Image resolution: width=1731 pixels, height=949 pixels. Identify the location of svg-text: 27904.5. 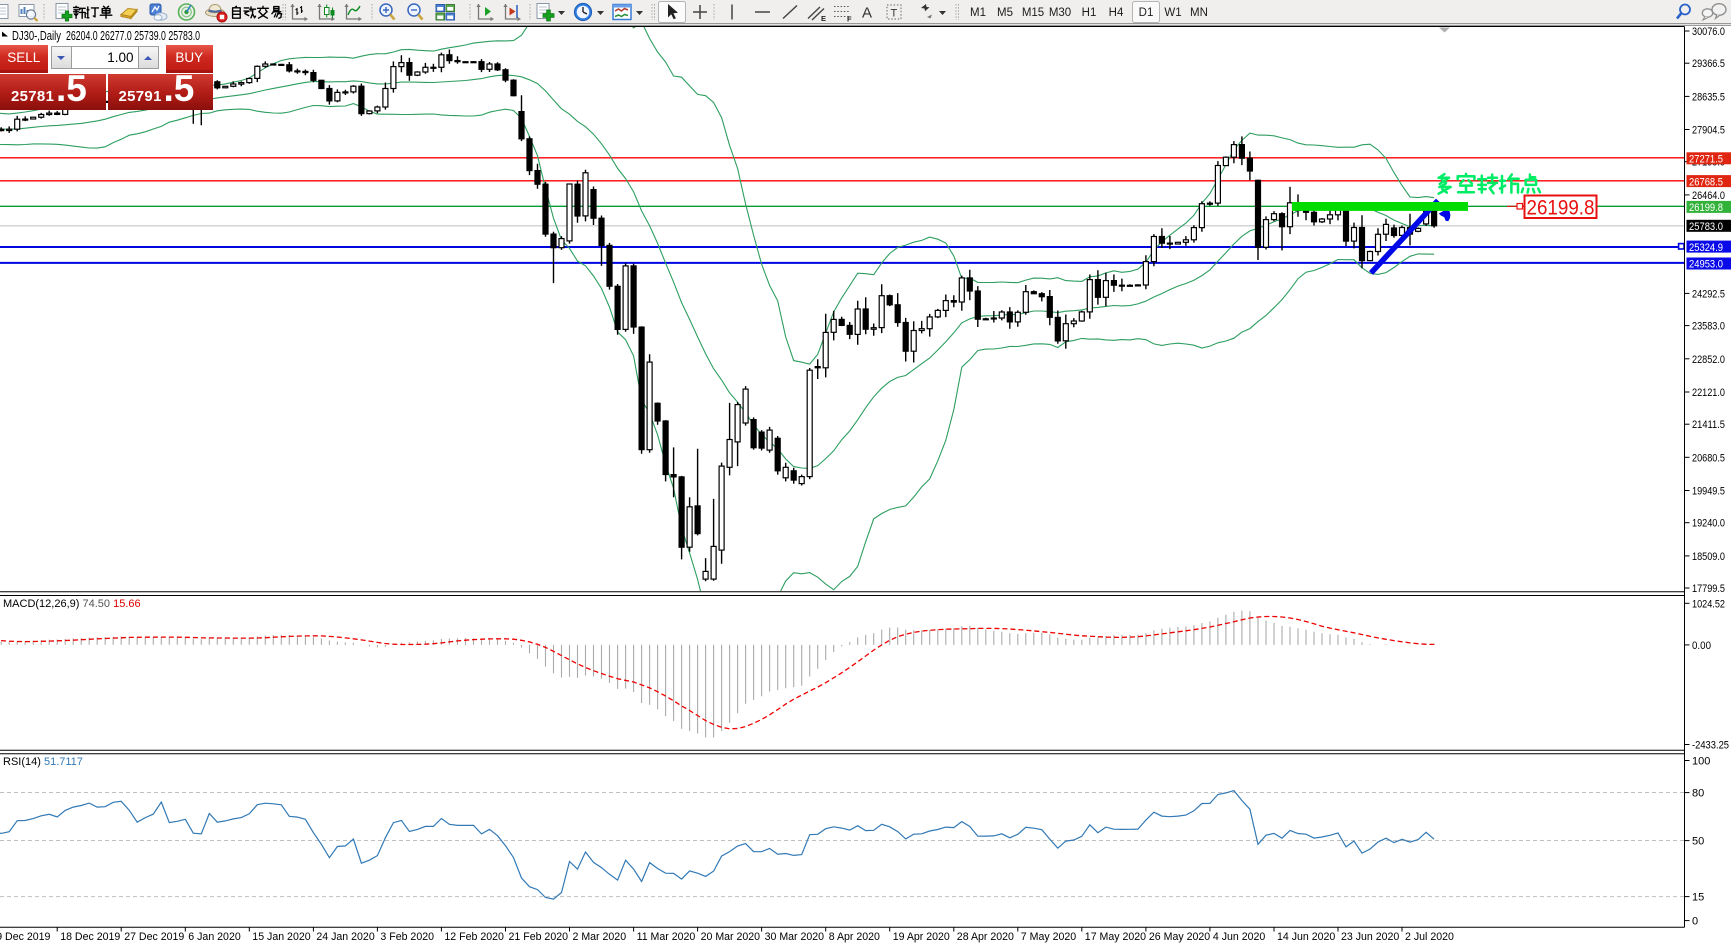
(1708, 131).